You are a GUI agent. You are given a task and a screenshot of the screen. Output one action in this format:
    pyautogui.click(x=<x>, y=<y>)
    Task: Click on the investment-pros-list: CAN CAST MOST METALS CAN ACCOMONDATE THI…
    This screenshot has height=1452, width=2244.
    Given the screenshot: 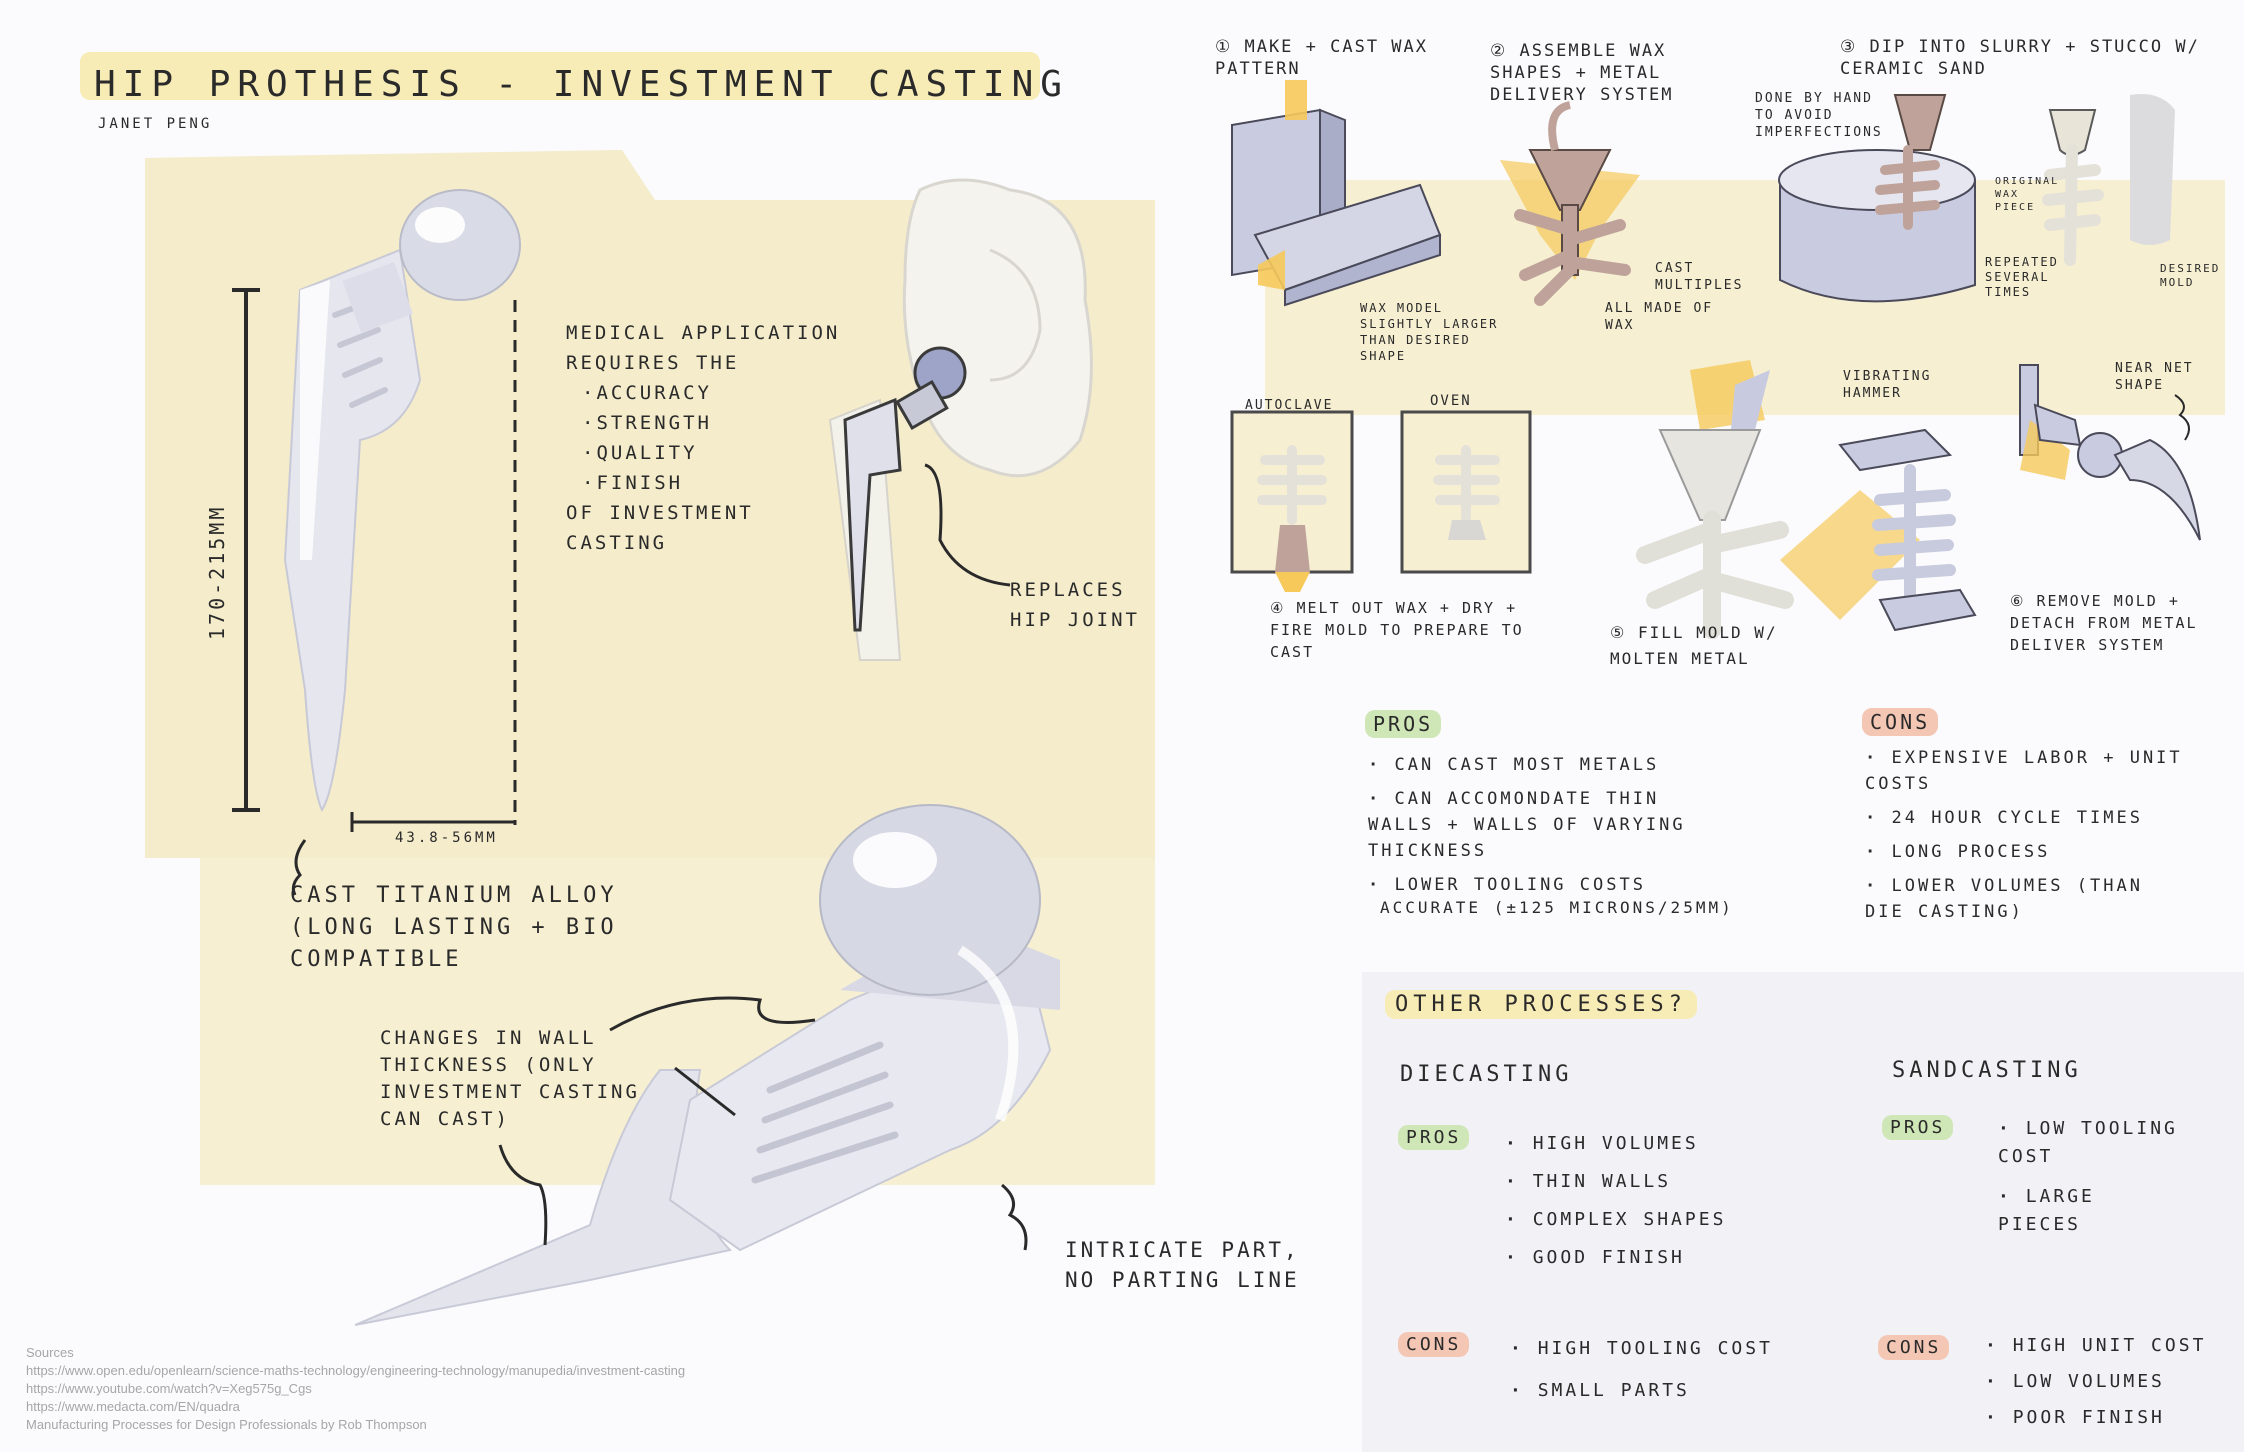 What is the action you would take?
    pyautogui.click(x=1538, y=825)
    